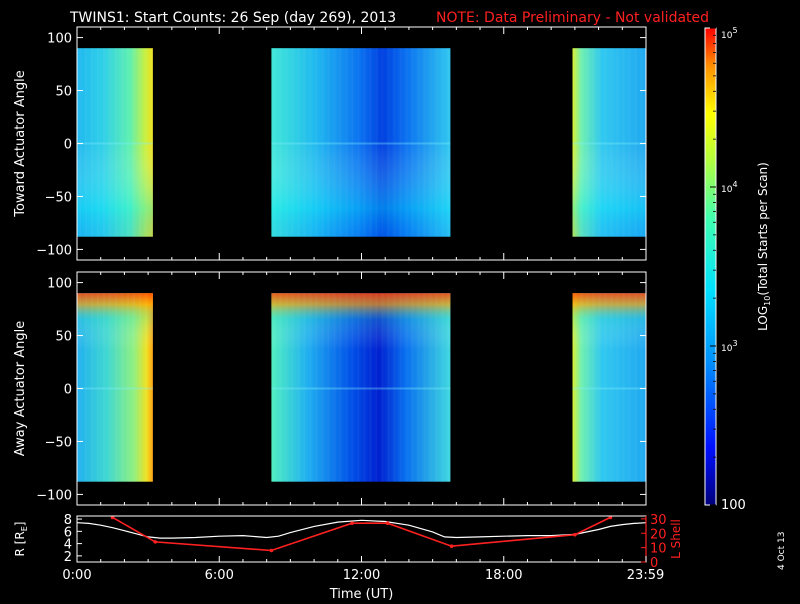  I want to click on xaxis-label: Time (UT), so click(361, 593).